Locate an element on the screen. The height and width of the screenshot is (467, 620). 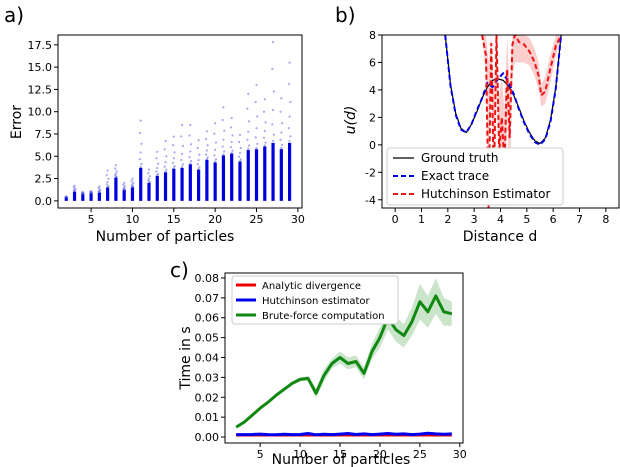
x-tick-label: 10 is located at coordinates (300, 454).